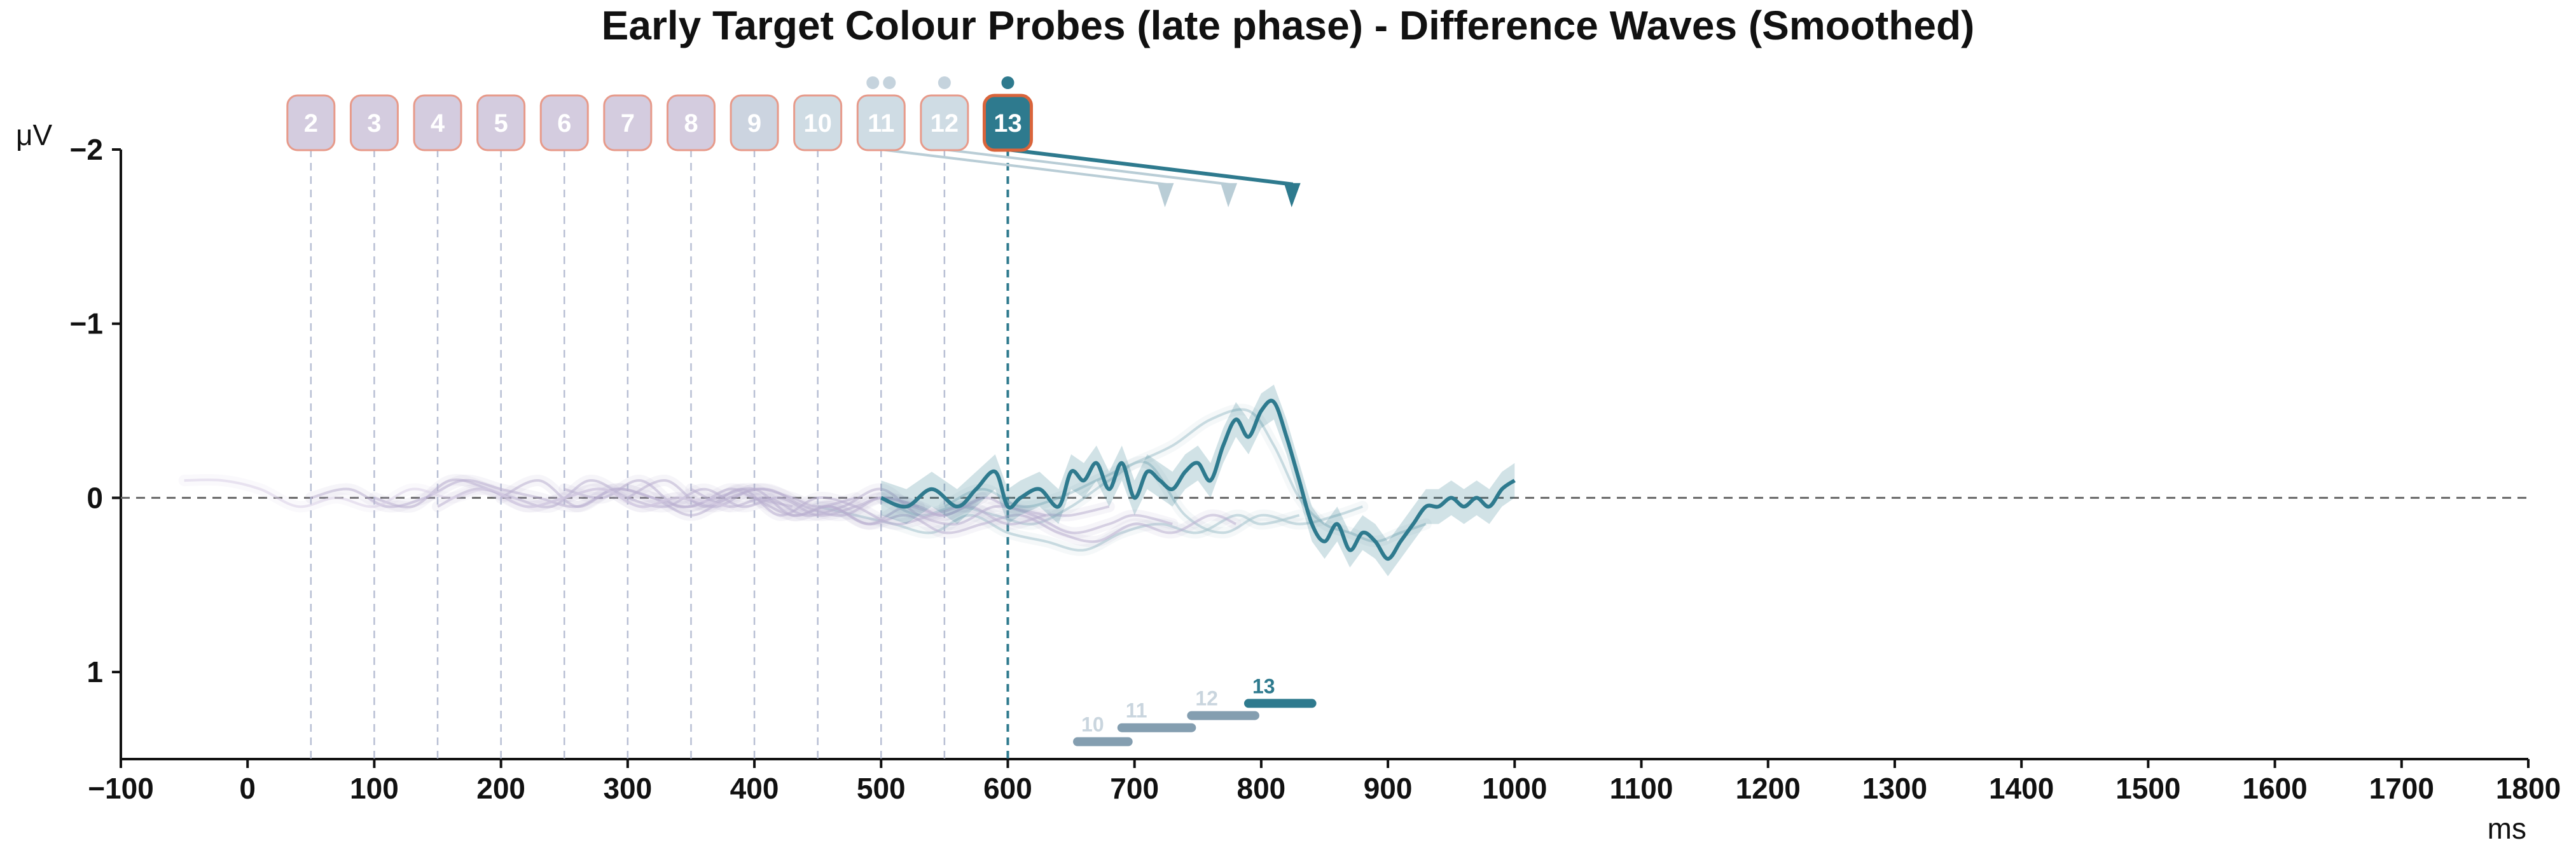 This screenshot has height=859, width=2576. What do you see at coordinates (1641, 788) in the screenshot?
I see `x-tick-label: 1100` at bounding box center [1641, 788].